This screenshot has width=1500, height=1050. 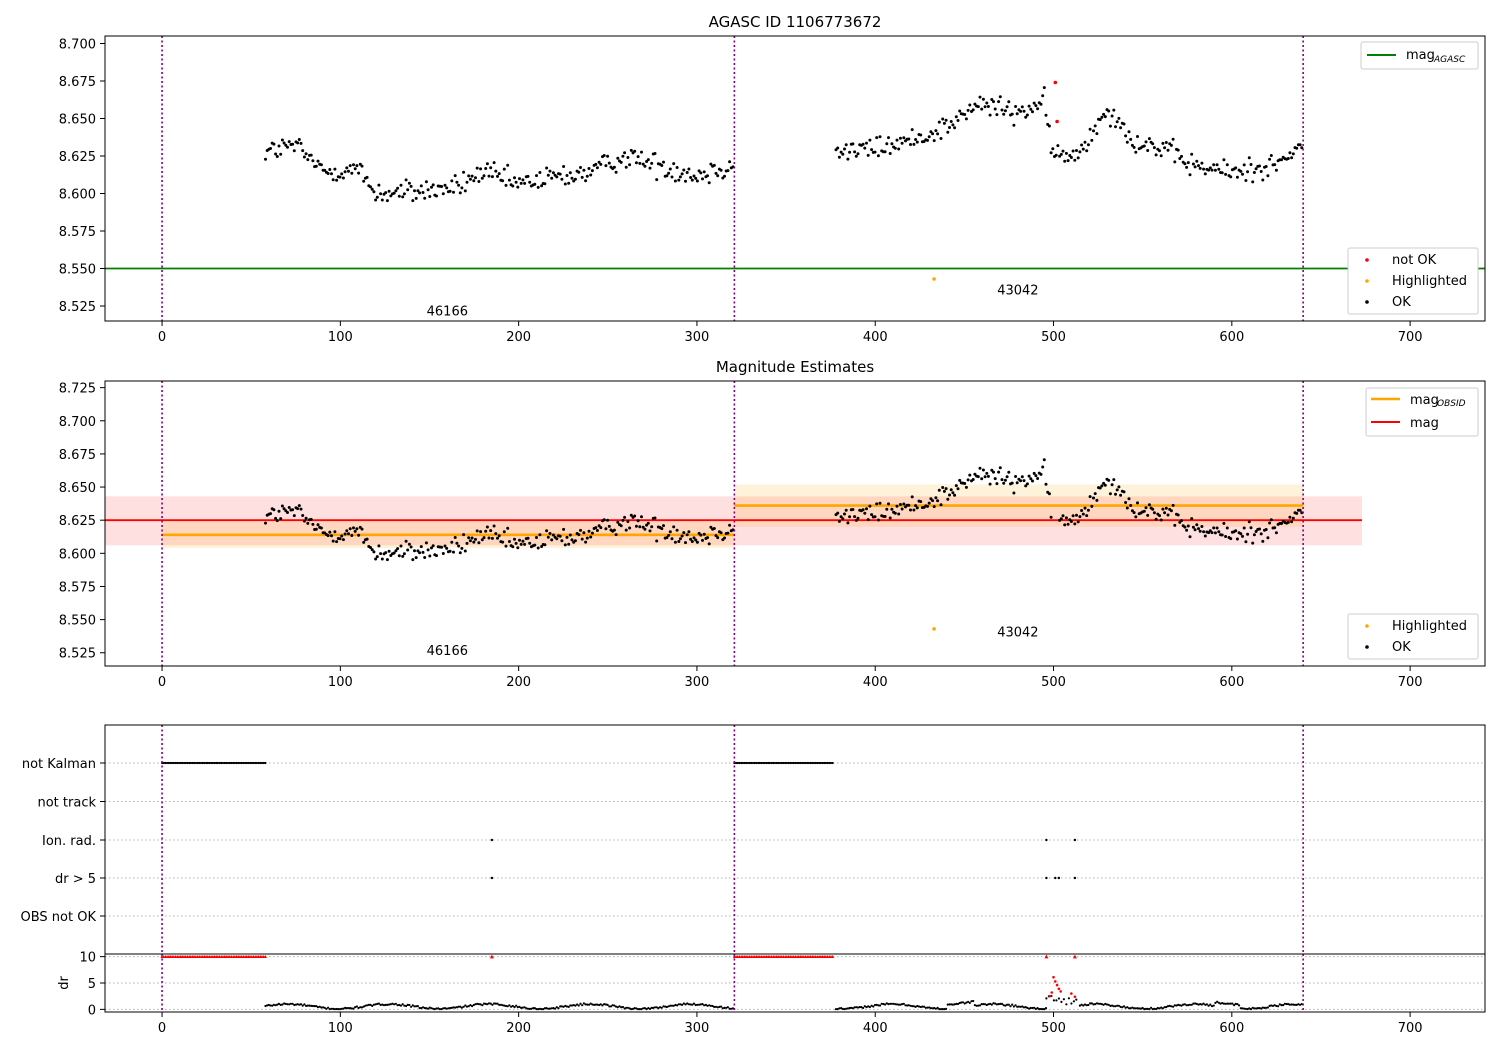 I want to click on y-tick-label: 8.625, so click(x=77, y=521).